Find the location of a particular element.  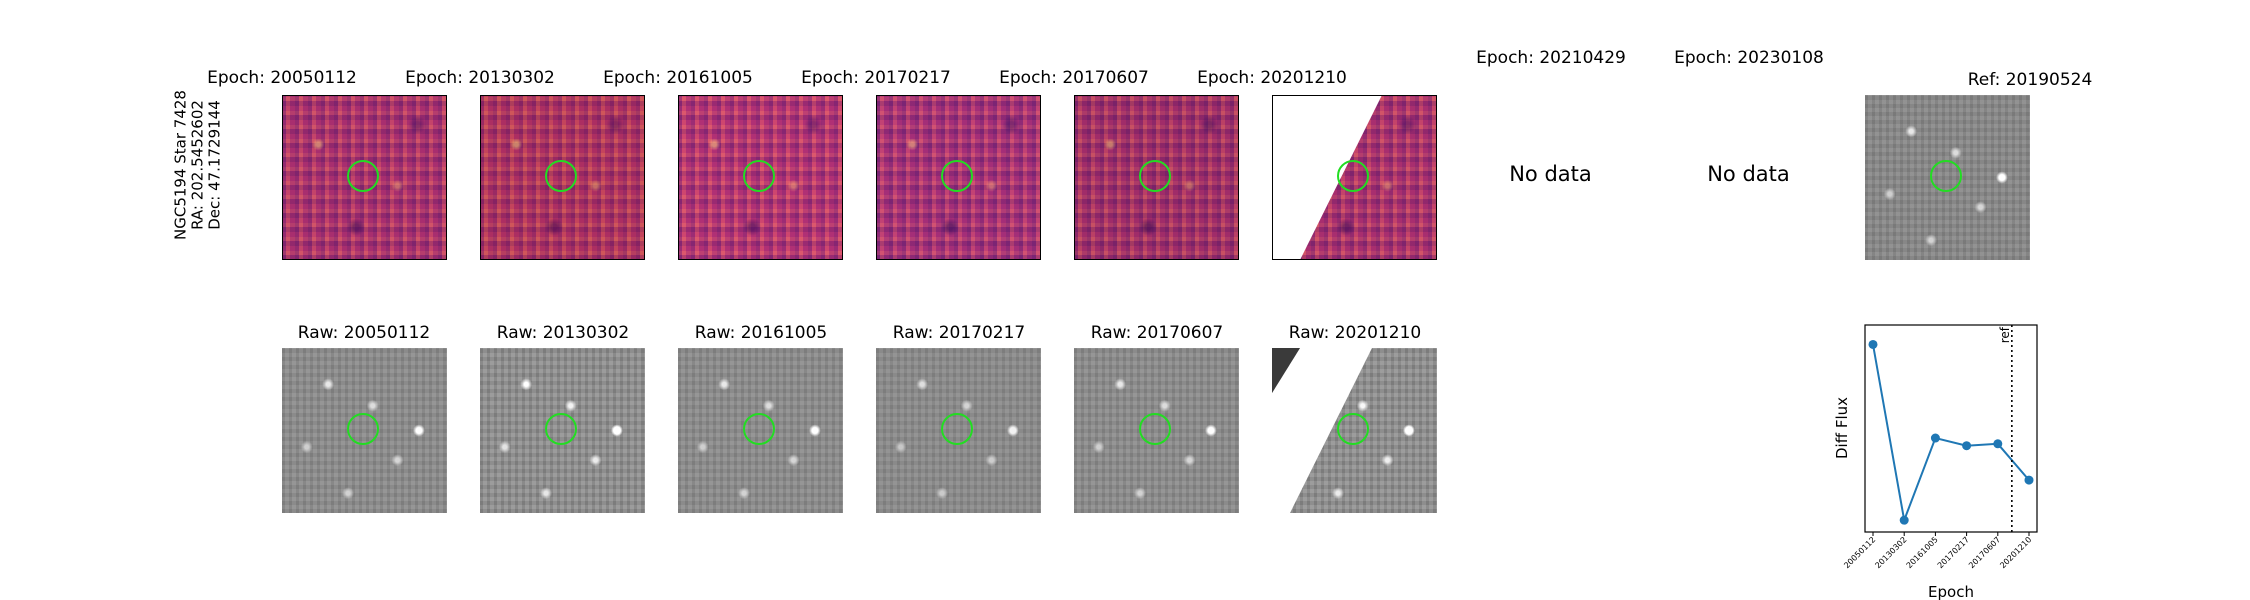

object-ra: RA: 202.5452602 is located at coordinates (197, 165).